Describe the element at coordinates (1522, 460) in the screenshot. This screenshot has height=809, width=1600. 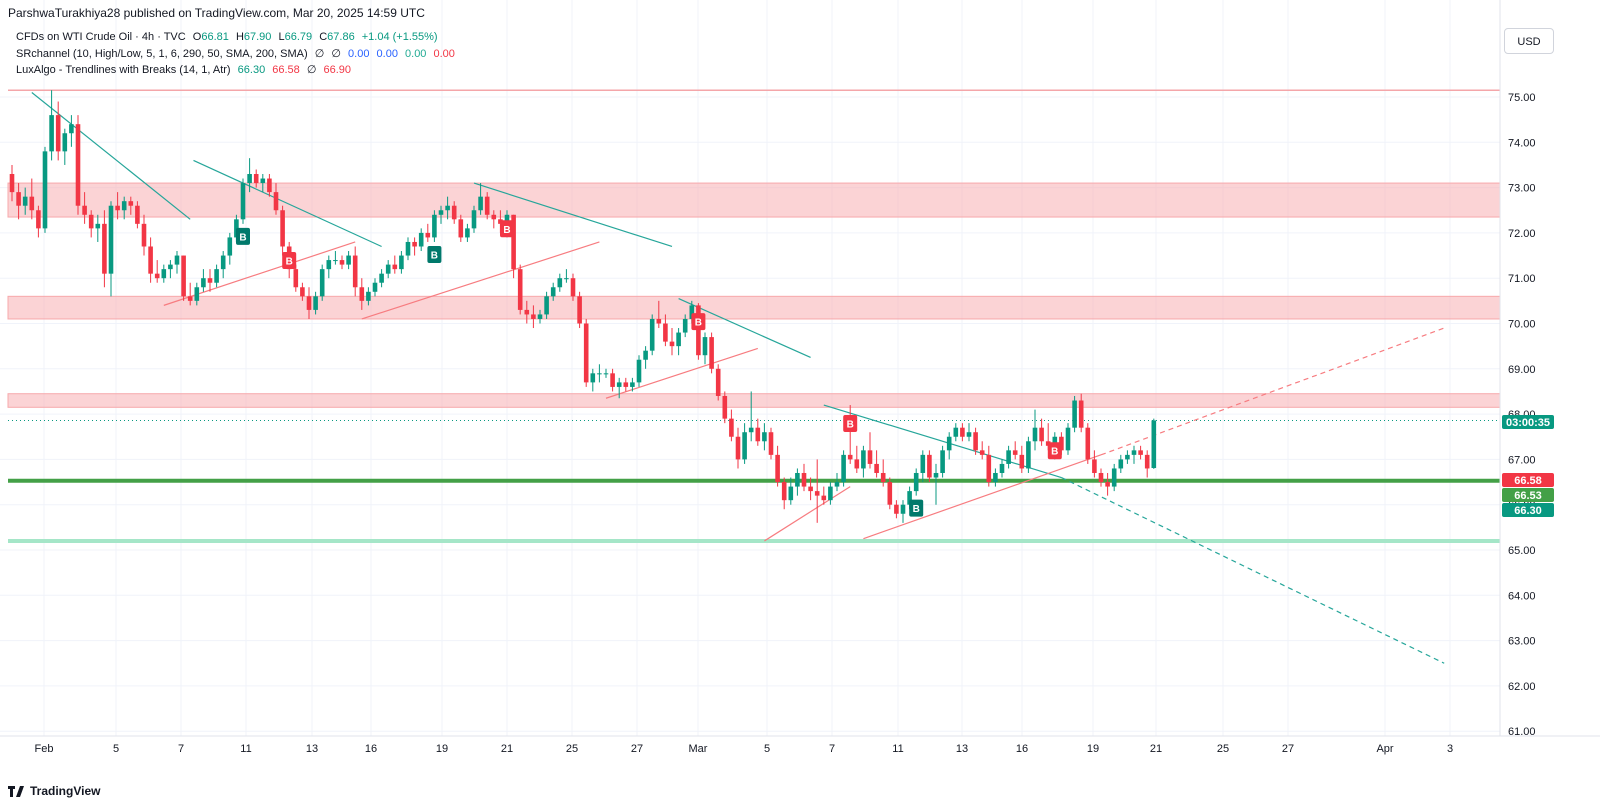
I see `price-tick-label: 67.00` at that location.